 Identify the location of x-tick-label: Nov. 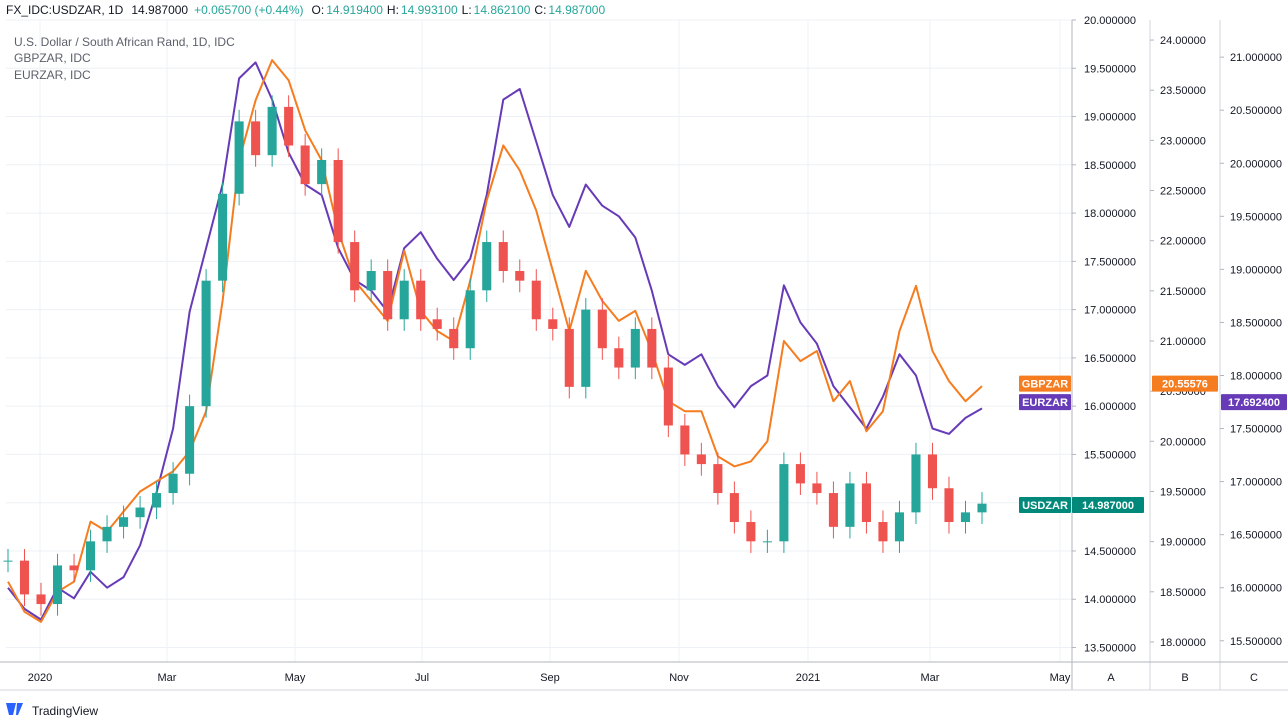
(679, 678).